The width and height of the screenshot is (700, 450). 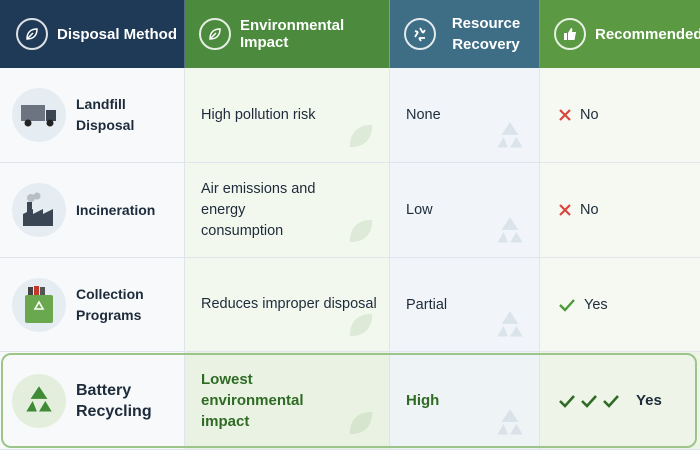 What do you see at coordinates (423, 115) in the screenshot?
I see `recovery-text: None` at bounding box center [423, 115].